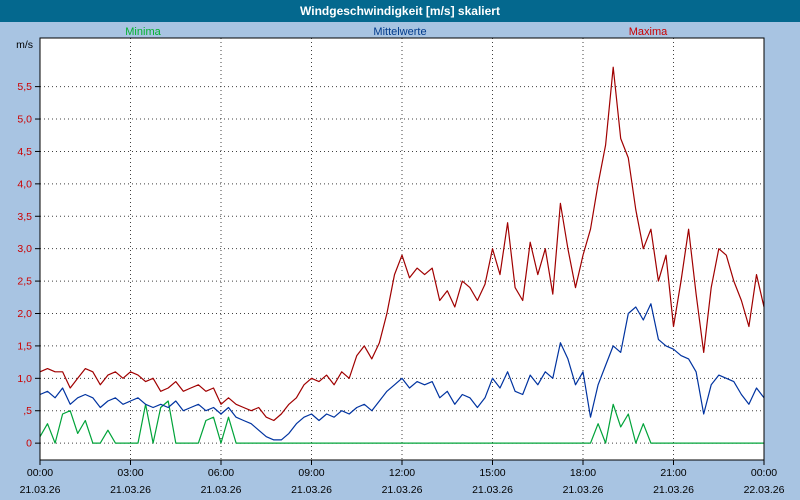 The image size is (800, 500). What do you see at coordinates (583, 473) in the screenshot?
I see `svg-text: 18:00` at bounding box center [583, 473].